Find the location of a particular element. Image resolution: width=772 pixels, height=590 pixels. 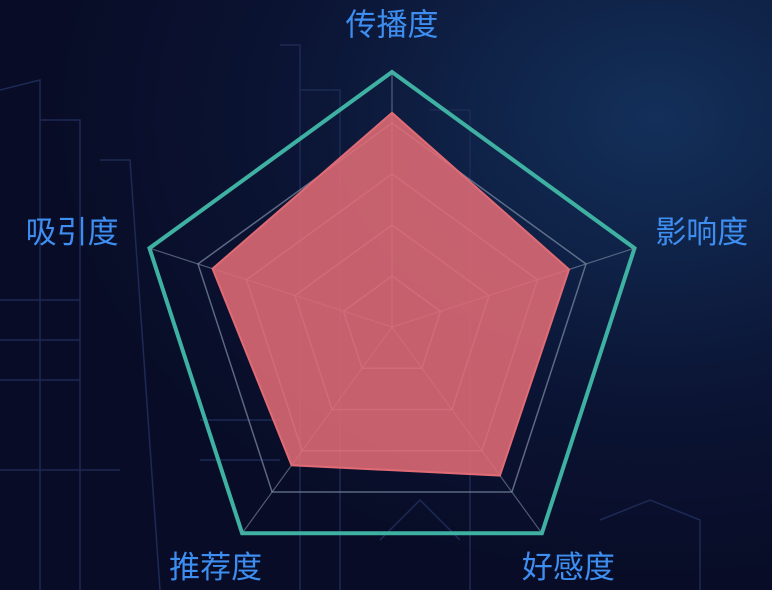

category-label: 传播度 is located at coordinates (392, 26).